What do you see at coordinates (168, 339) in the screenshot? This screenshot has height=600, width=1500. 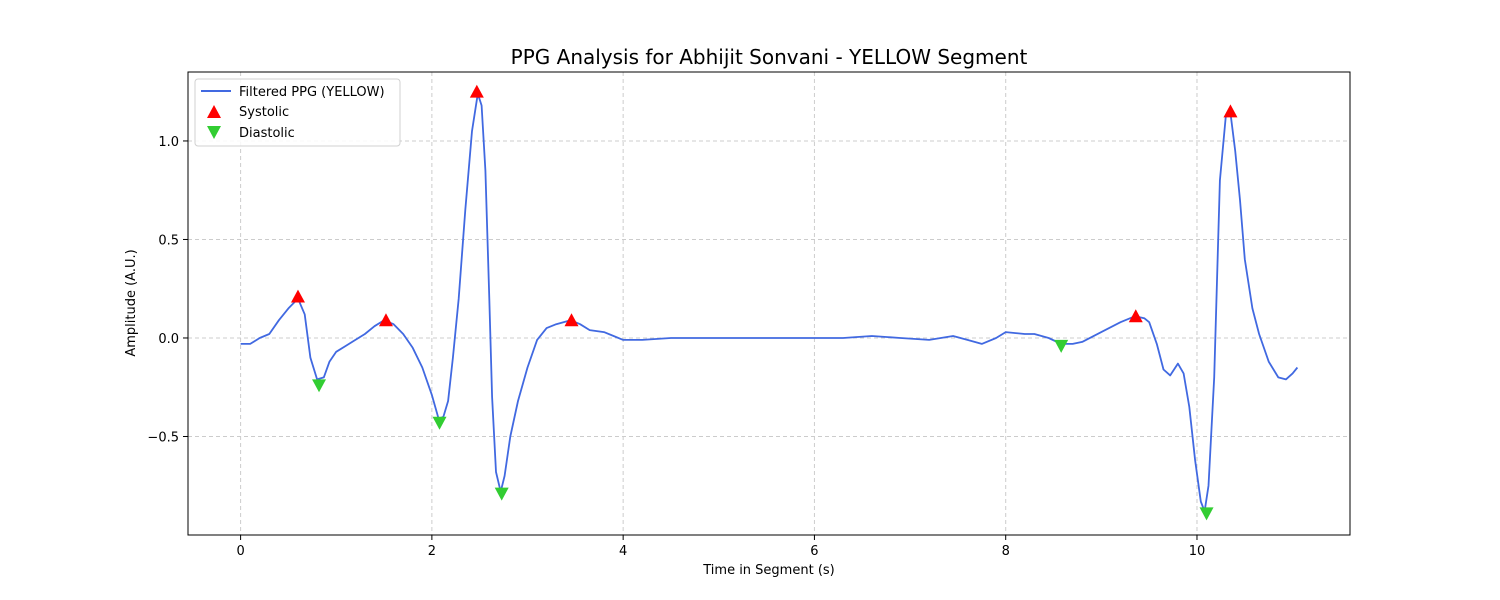 I see `y-tick-label: 0.0` at bounding box center [168, 339].